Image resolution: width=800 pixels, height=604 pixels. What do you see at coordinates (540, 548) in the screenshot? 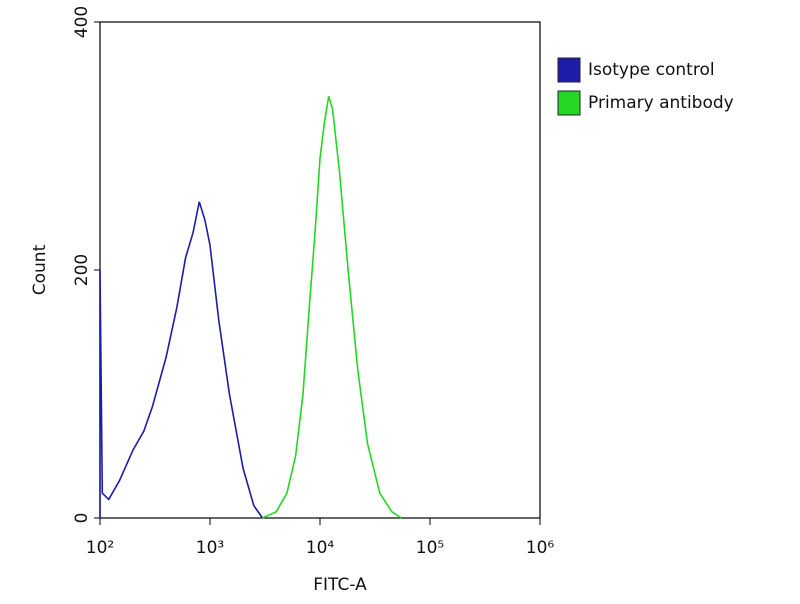
I see `x-tick-label: 10⁶` at bounding box center [540, 548].